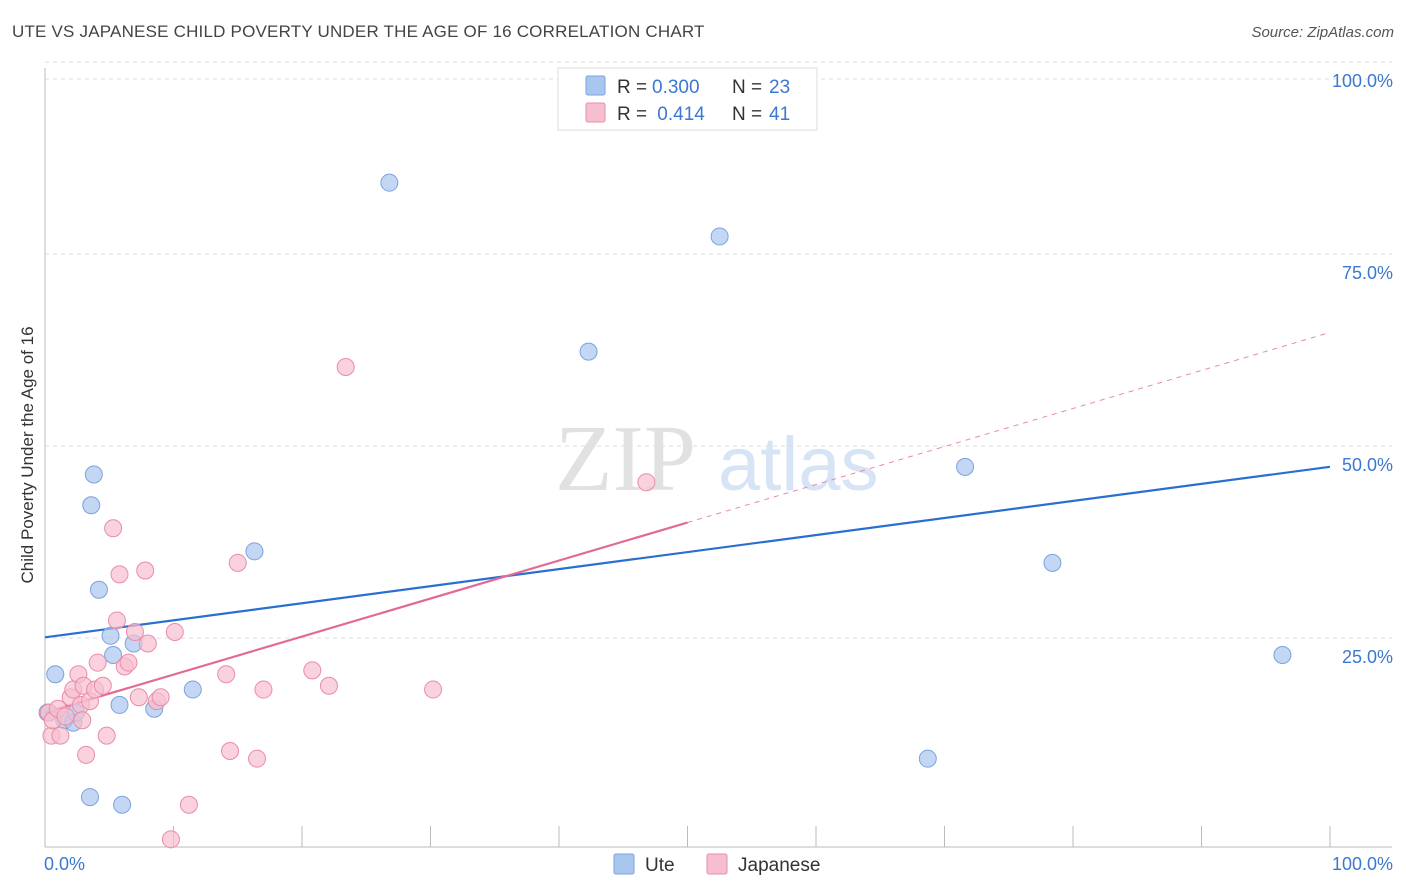 The image size is (1406, 892). What do you see at coordinates (717, 459) in the screenshot?
I see `watermark: ZIP atlas` at bounding box center [717, 459].